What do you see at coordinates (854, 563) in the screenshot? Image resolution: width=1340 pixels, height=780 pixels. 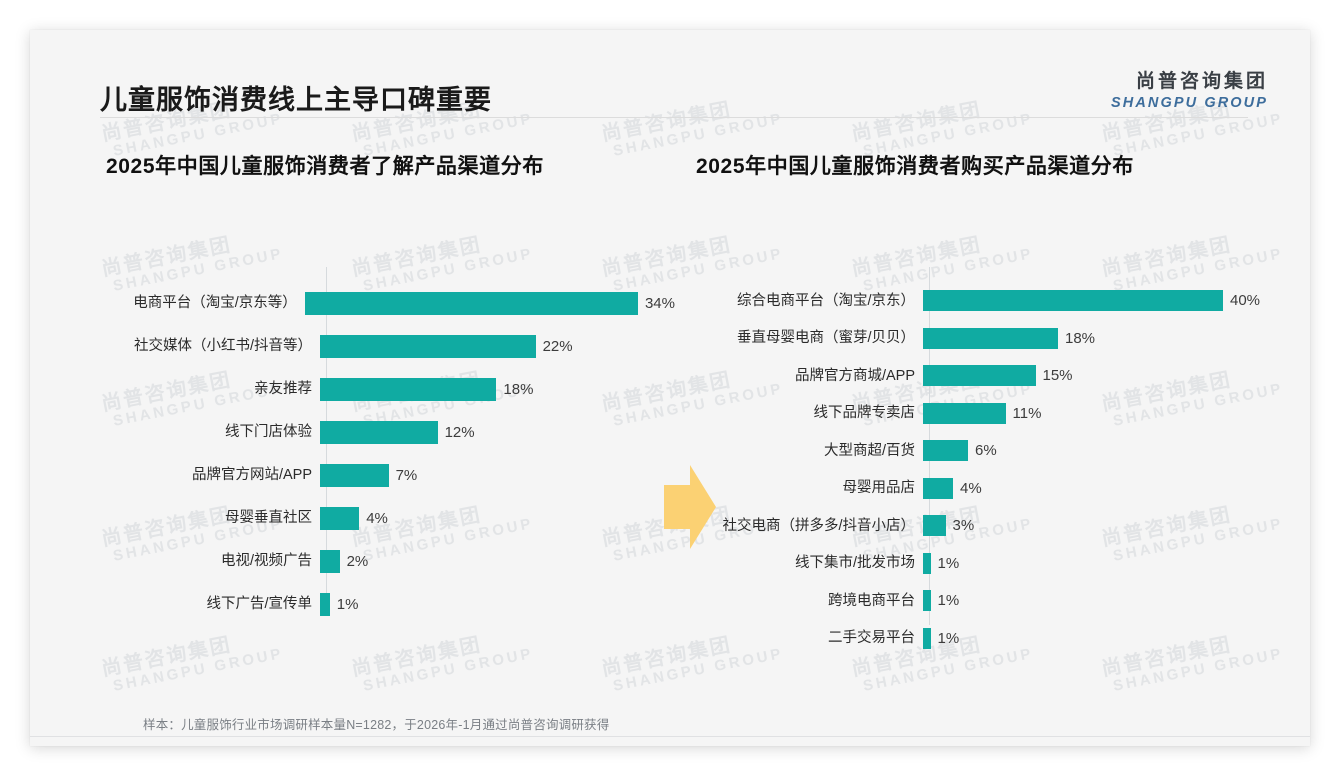 I see `bar-category-label: 线下集市/批发市场` at bounding box center [854, 563].